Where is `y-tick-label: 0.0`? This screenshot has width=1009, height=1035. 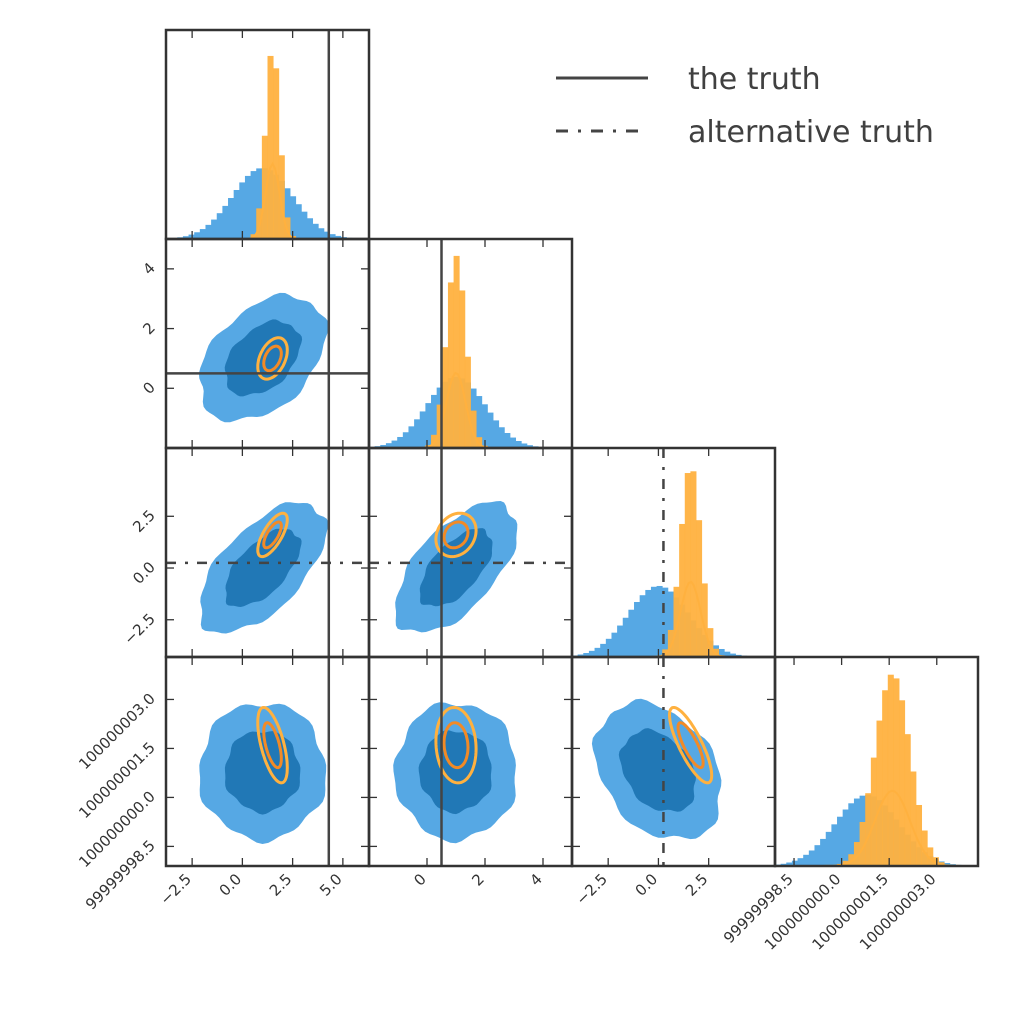
y-tick-label: 0.0 is located at coordinates (144, 573).